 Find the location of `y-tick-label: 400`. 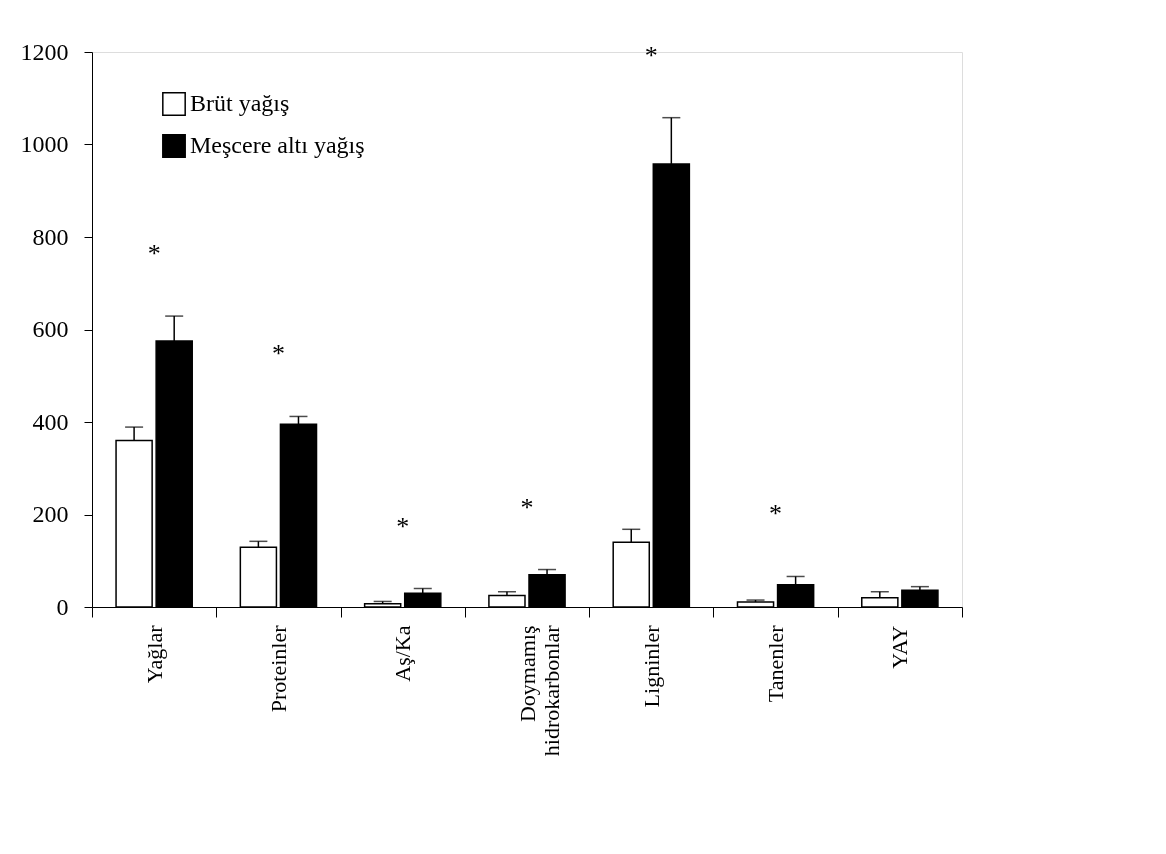

y-tick-label: 400 is located at coordinates (50, 421).